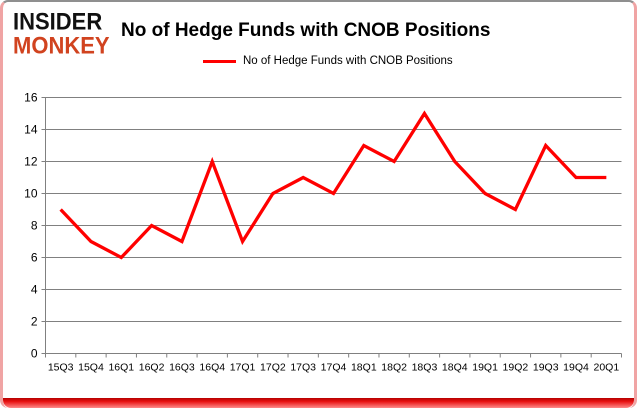 This screenshot has height=408, width=637. What do you see at coordinates (394, 368) in the screenshot?
I see `x-tick-label: 18Q2` at bounding box center [394, 368].